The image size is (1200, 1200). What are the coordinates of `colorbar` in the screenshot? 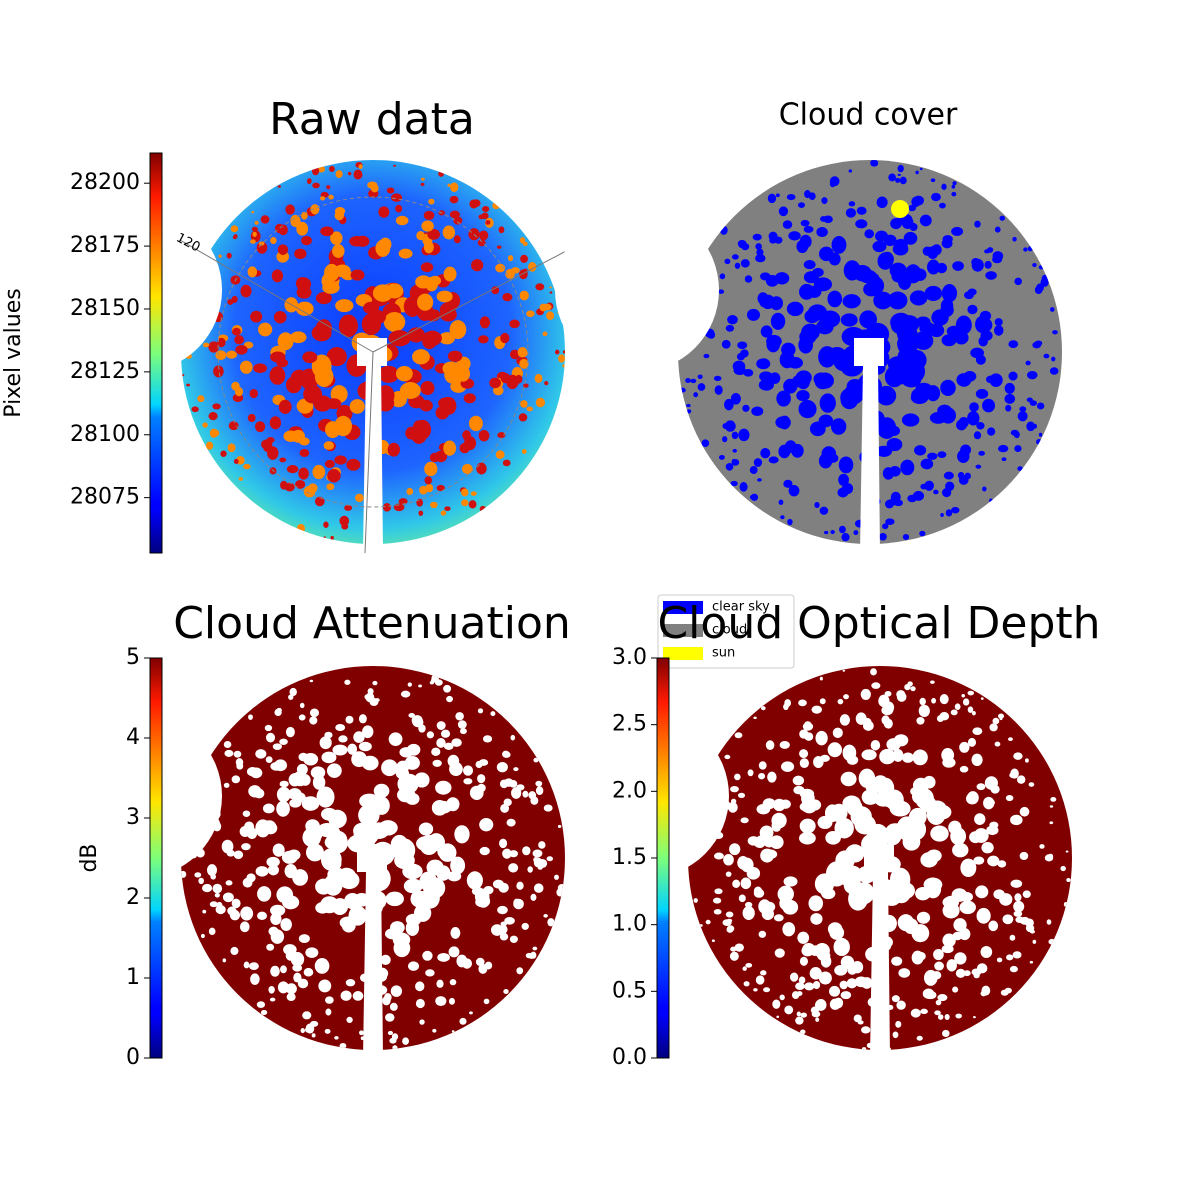 It's located at (156, 353).